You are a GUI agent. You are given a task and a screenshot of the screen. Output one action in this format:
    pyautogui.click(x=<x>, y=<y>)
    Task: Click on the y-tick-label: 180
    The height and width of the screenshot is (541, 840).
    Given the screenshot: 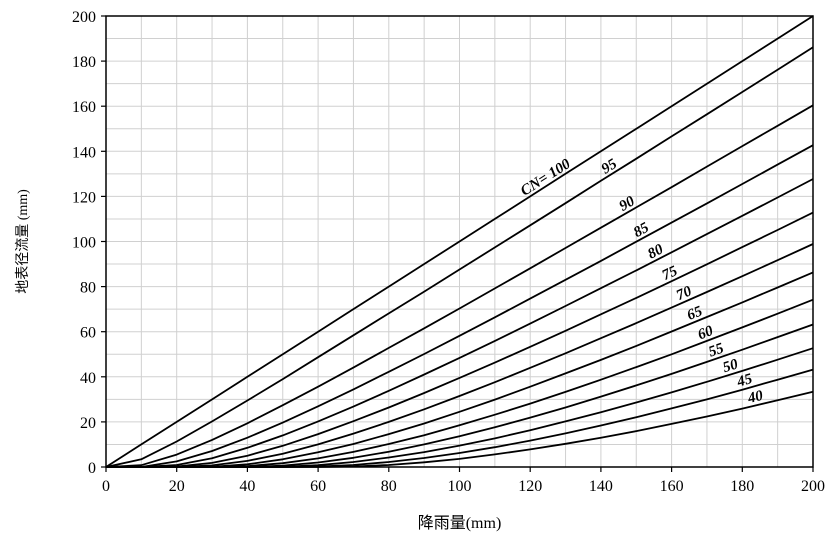 What is the action you would take?
    pyautogui.click(x=84, y=62)
    